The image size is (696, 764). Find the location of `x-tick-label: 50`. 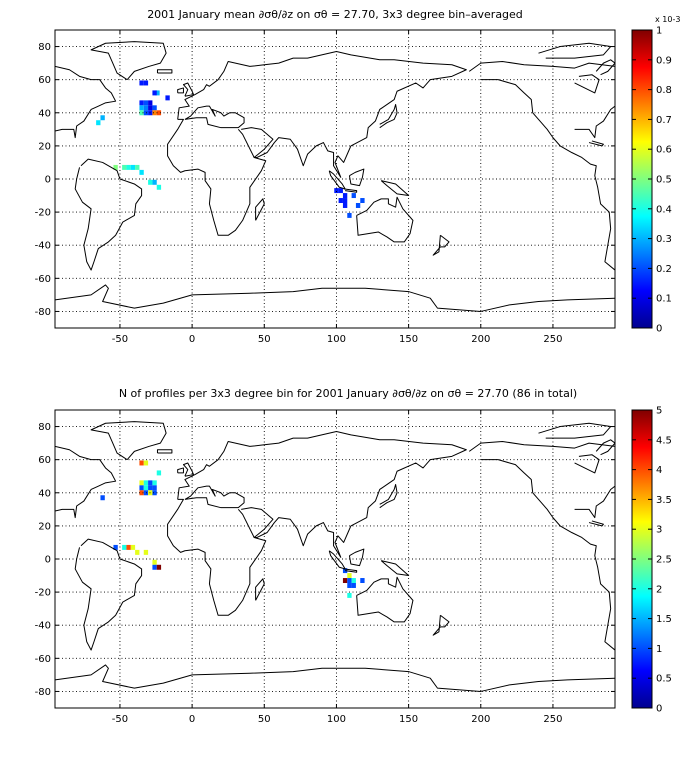

x-tick-label: 50 is located at coordinates (264, 719).